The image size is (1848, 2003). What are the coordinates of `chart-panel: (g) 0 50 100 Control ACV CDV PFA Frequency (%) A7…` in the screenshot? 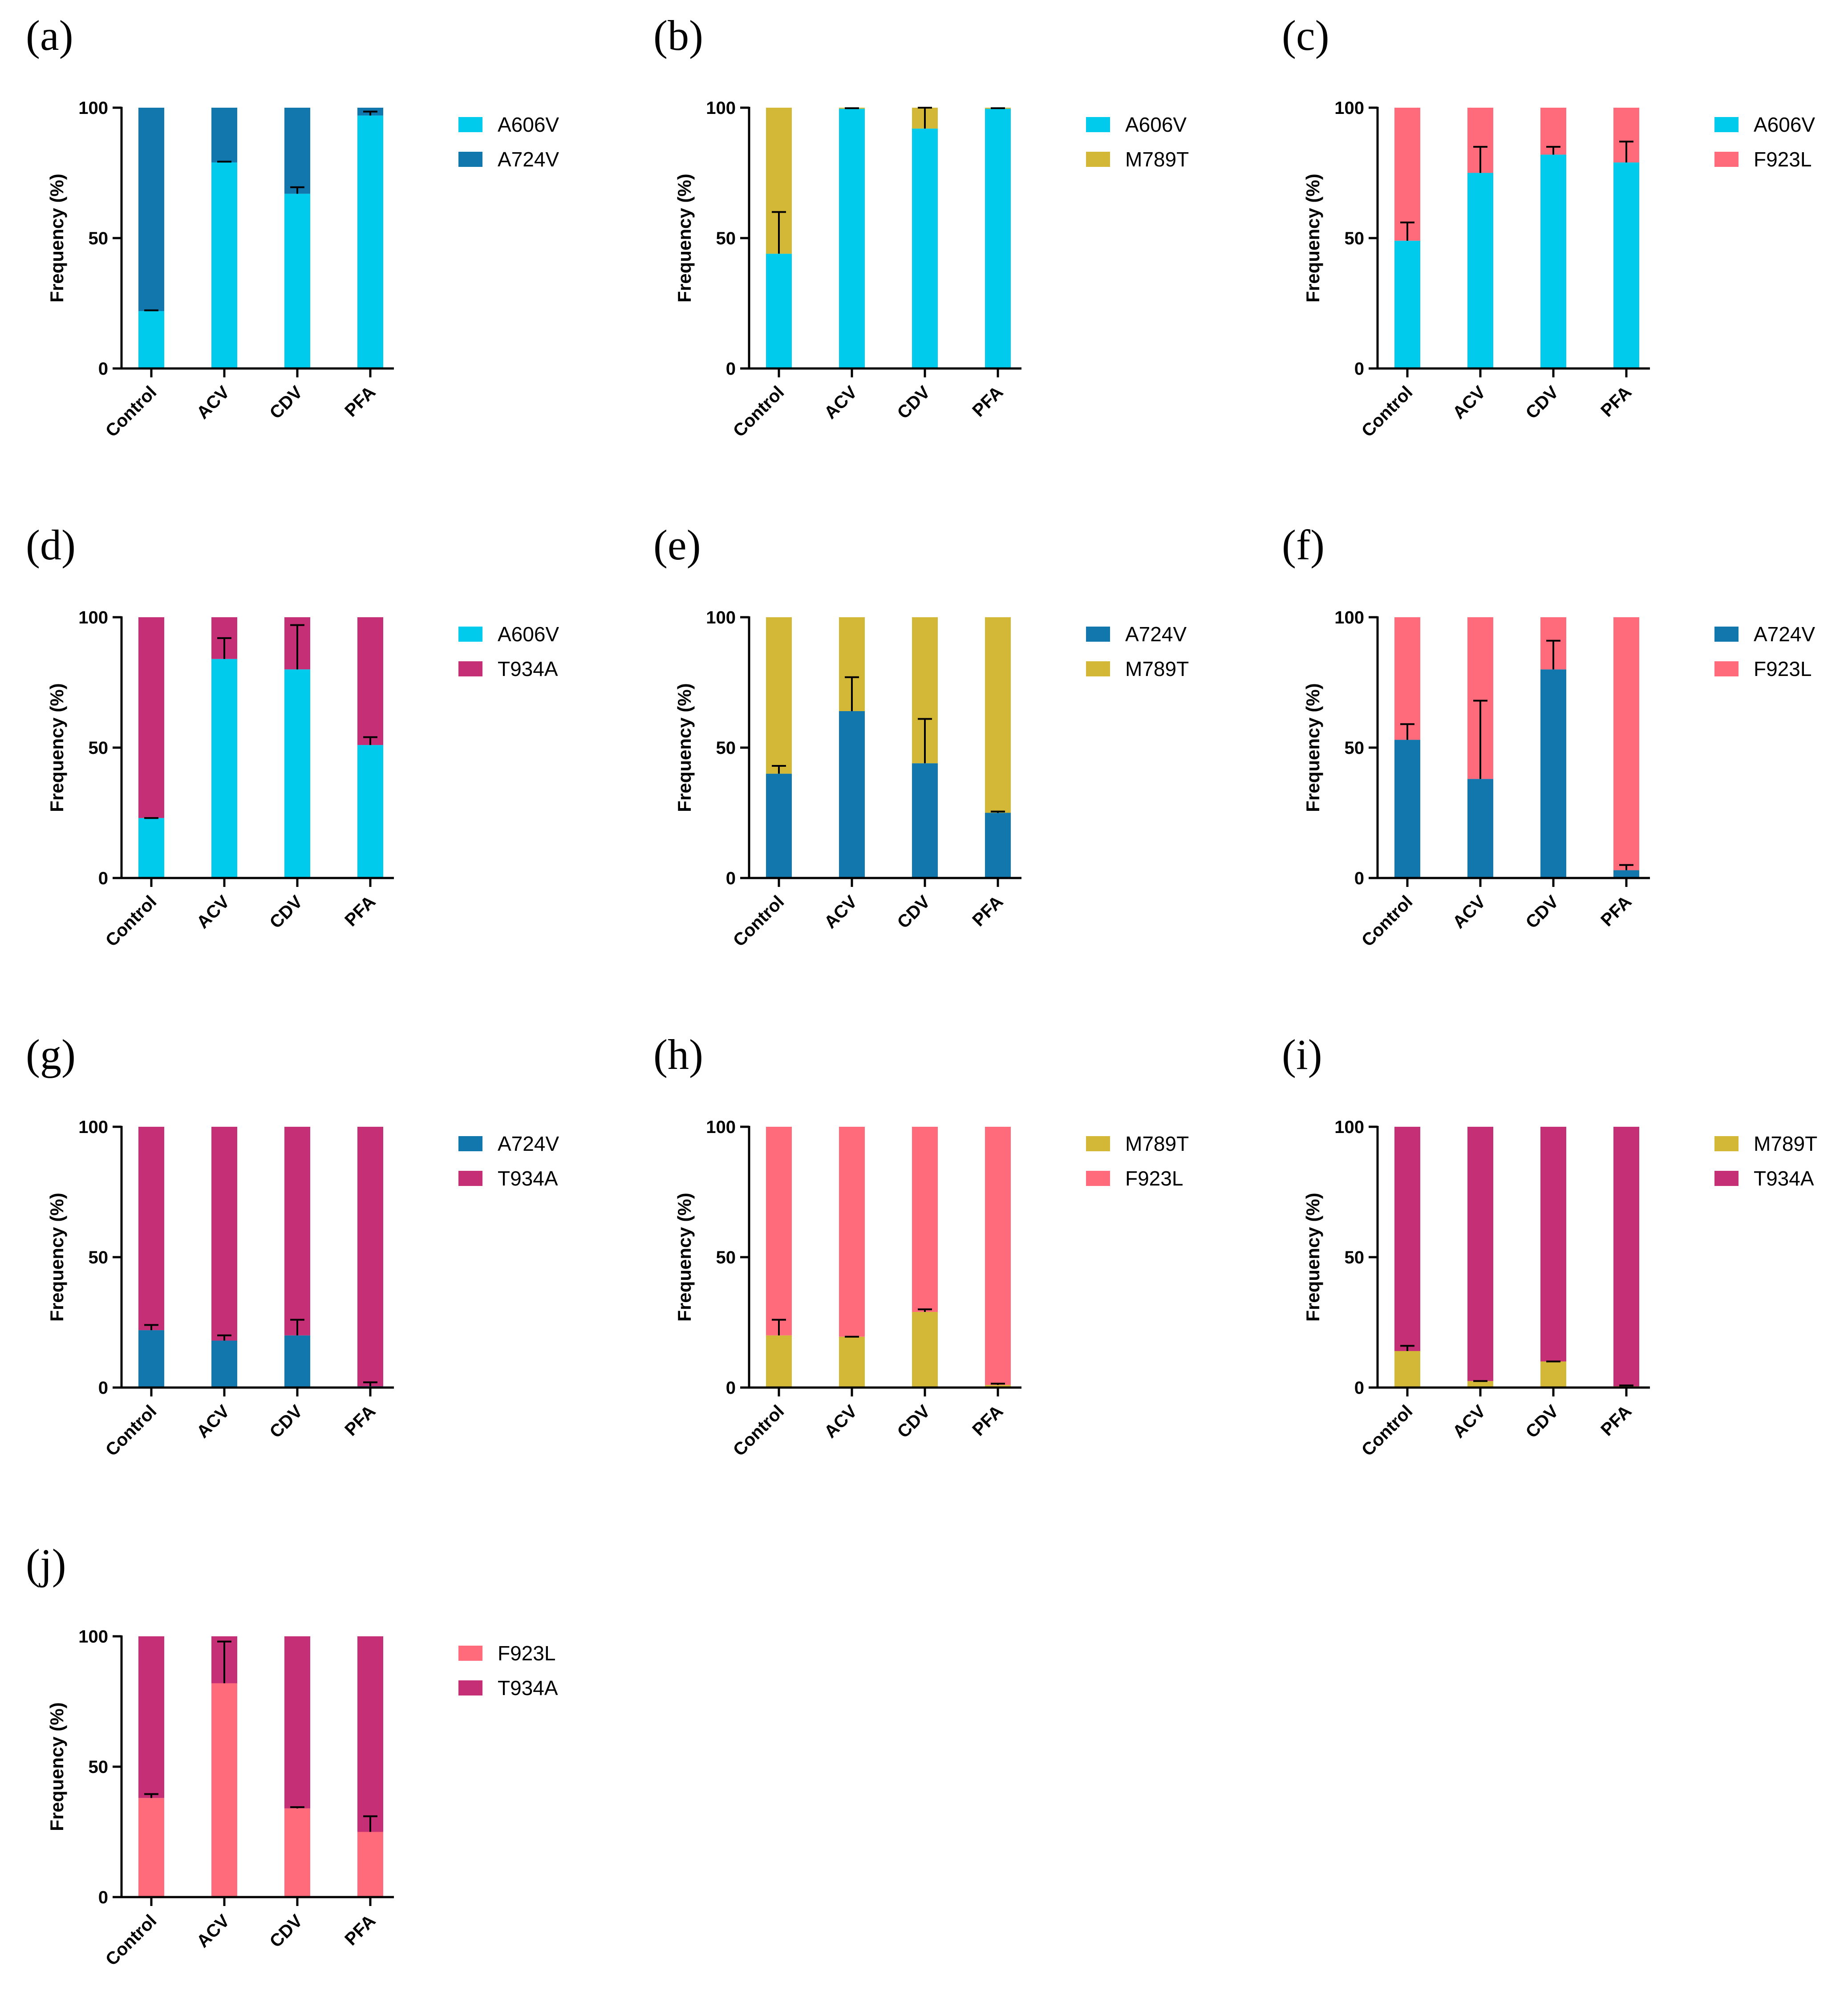 It's located at (292, 1245).